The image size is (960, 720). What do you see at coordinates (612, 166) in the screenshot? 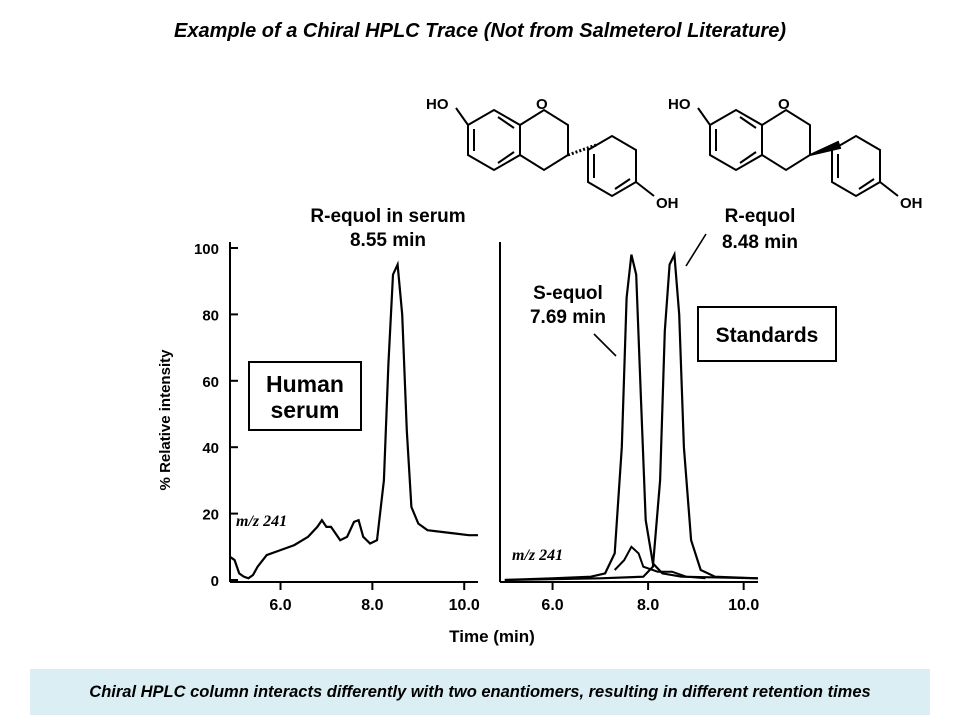
I see `structure-left-phenyl-ring` at bounding box center [612, 166].